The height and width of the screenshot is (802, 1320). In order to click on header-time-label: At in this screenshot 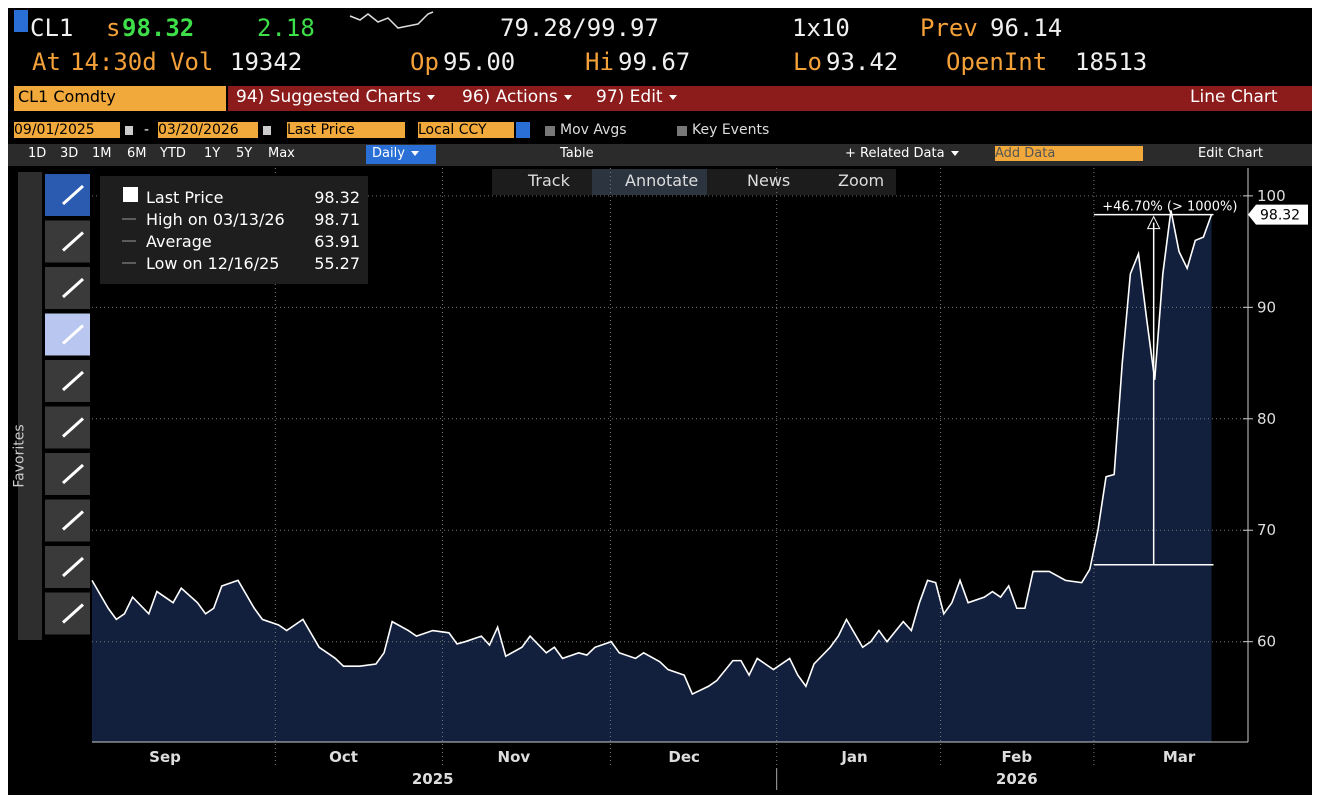, I will do `click(46, 62)`.